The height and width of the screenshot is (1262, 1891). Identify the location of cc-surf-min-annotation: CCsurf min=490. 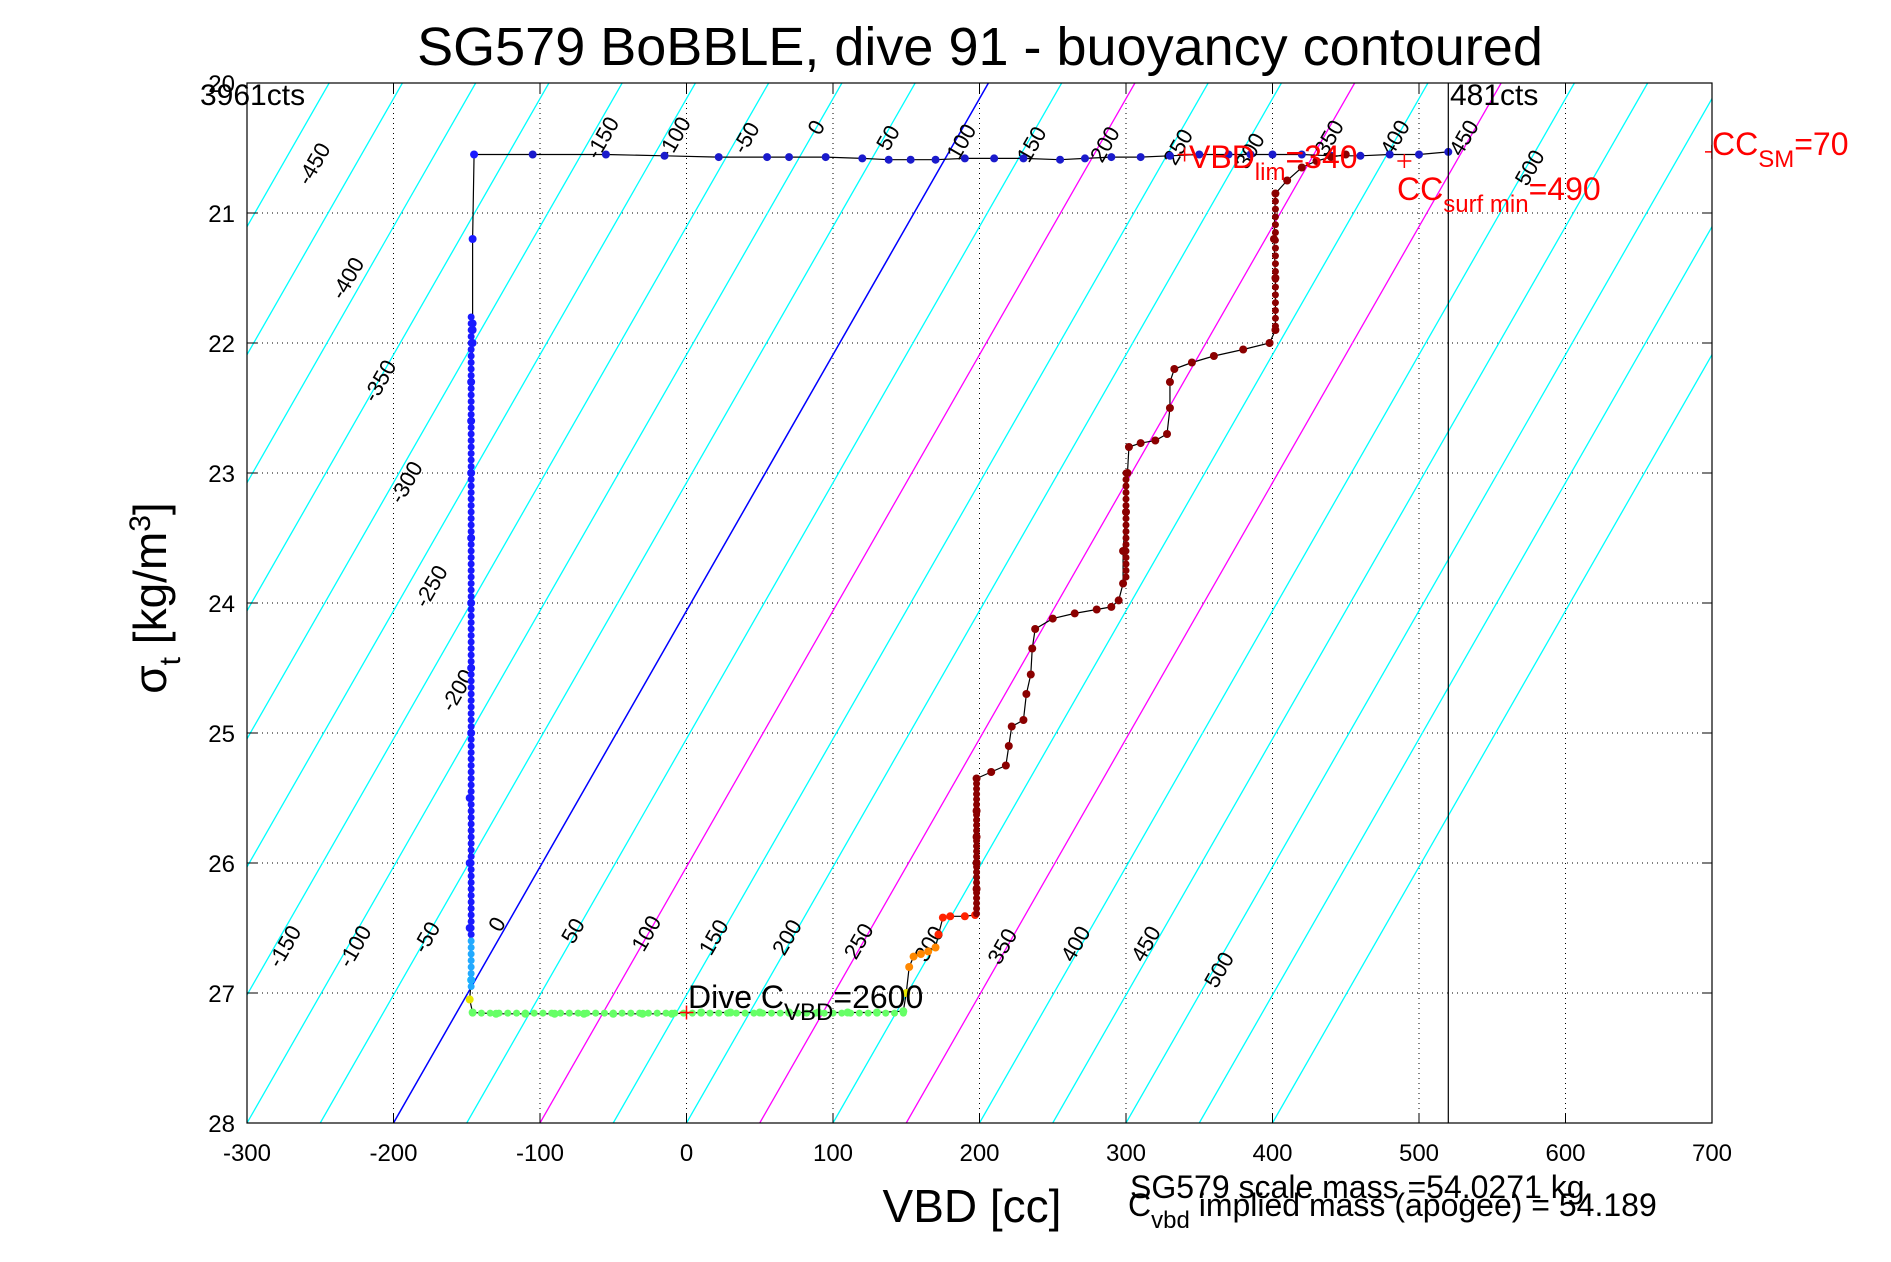
(1499, 194).